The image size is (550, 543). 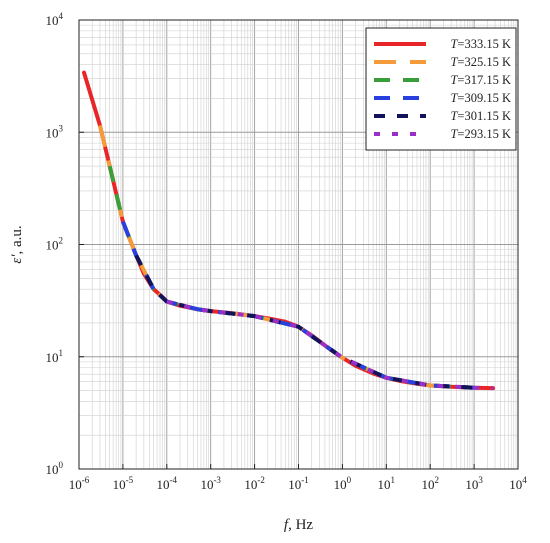 I want to click on x-tick-label: 10⁻⁵, so click(x=123, y=483).